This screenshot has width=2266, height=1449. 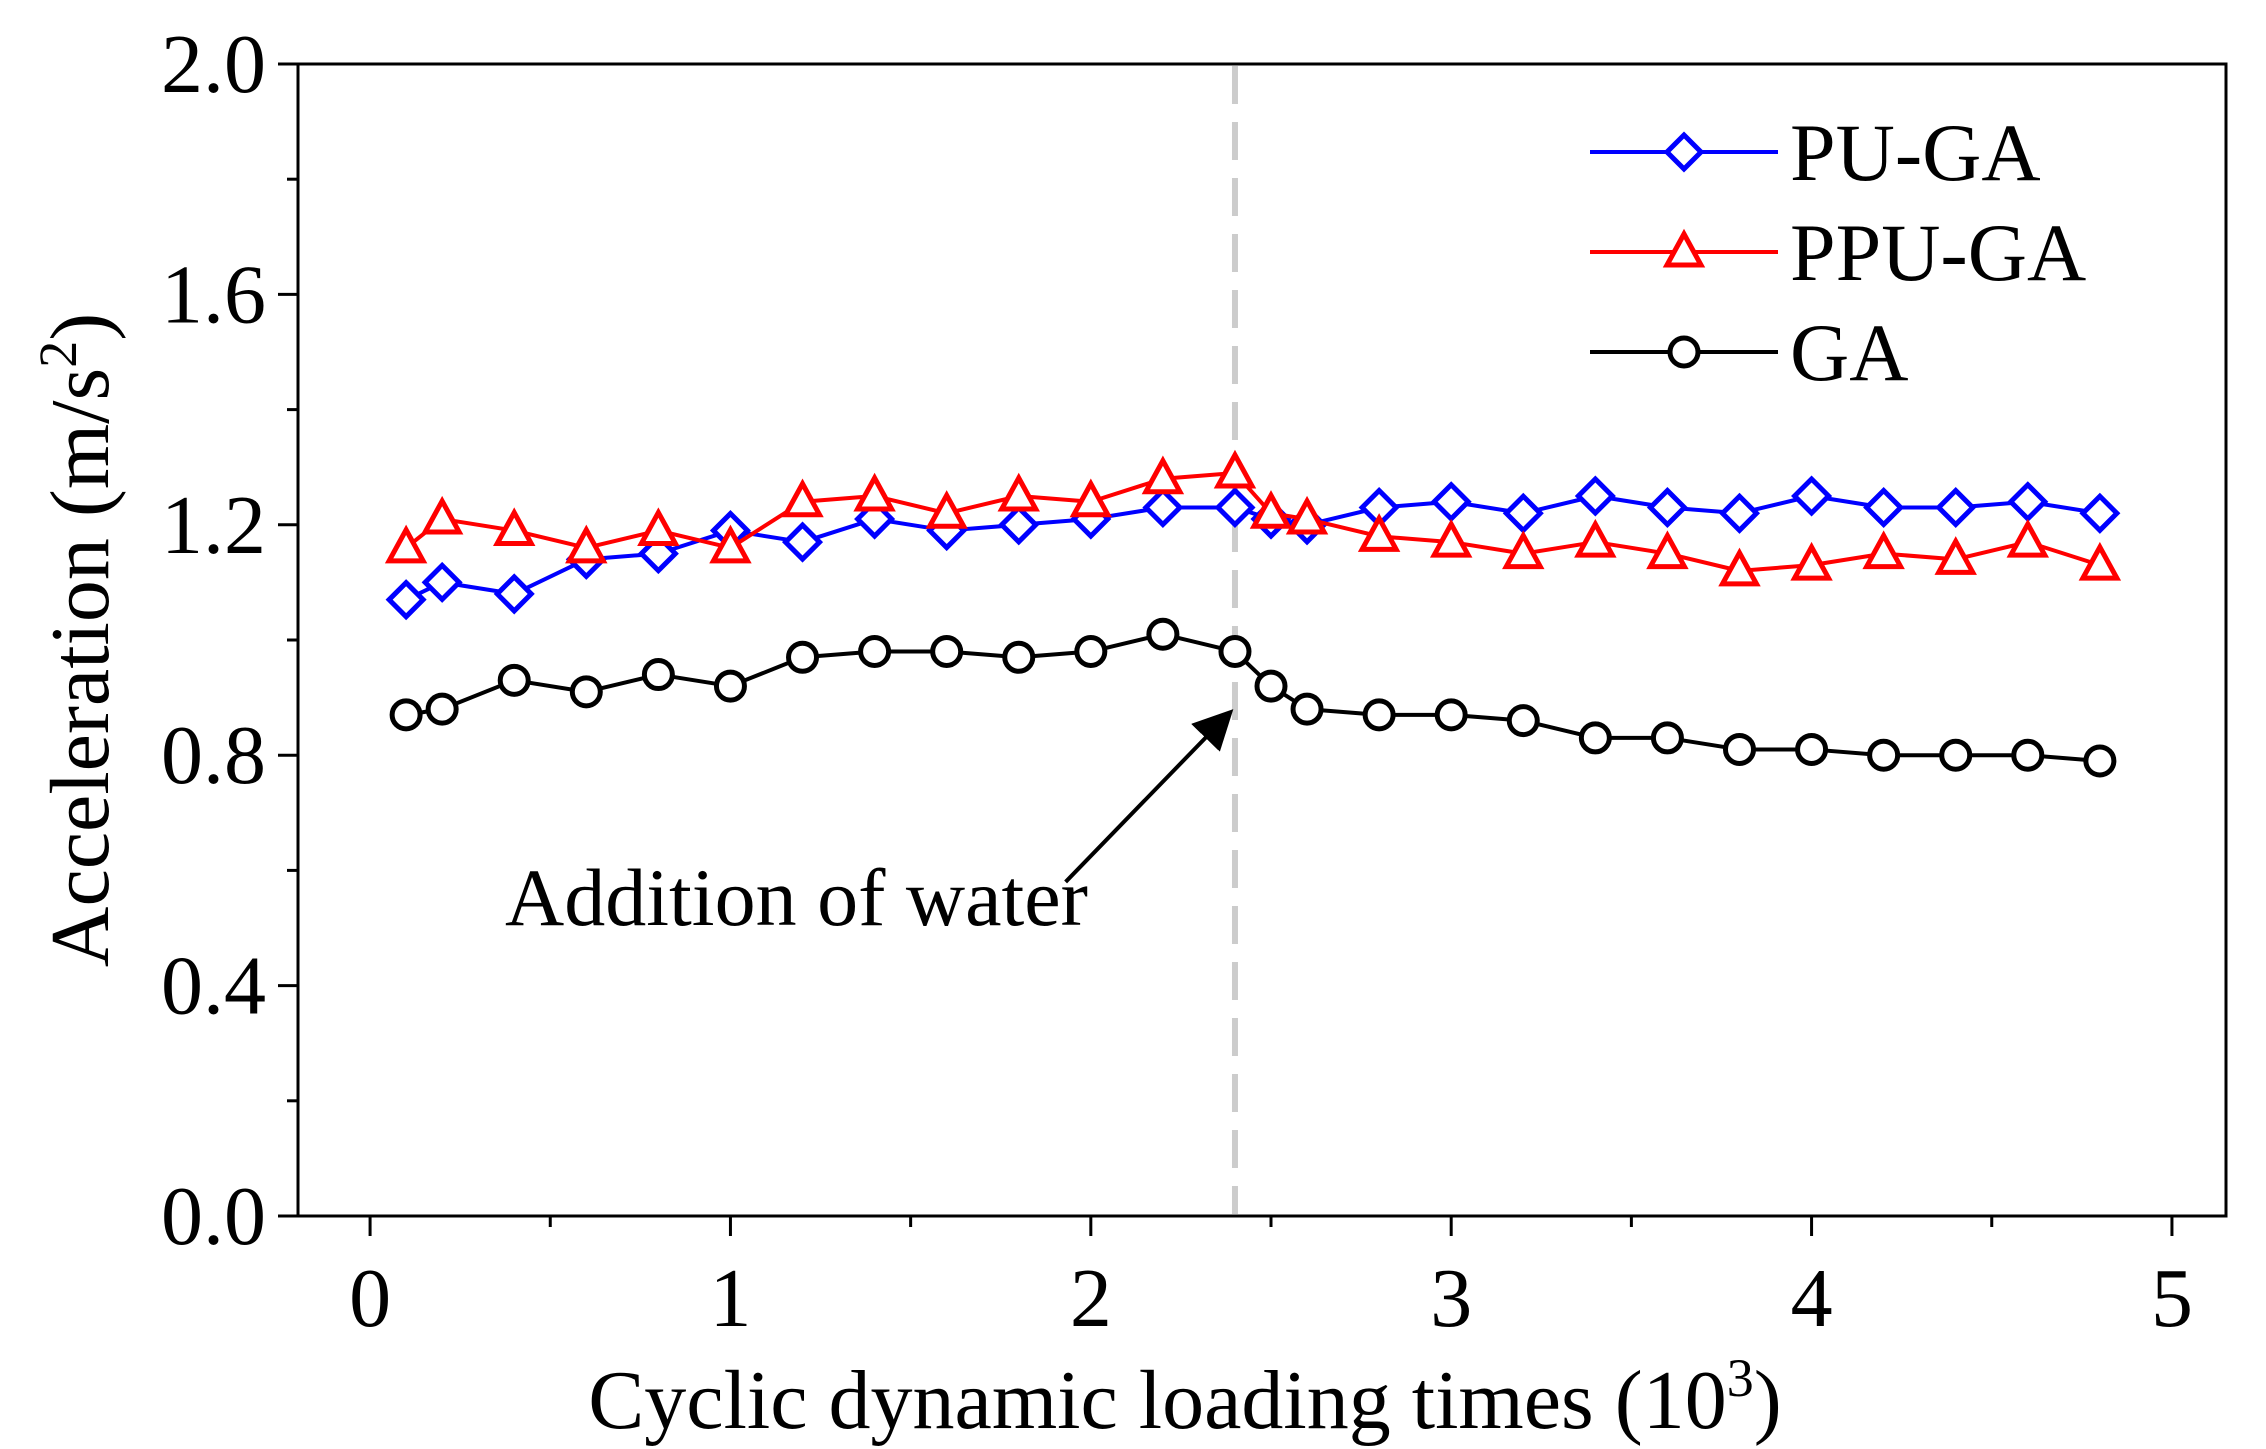 I want to click on series-ga, so click(x=1253, y=697).